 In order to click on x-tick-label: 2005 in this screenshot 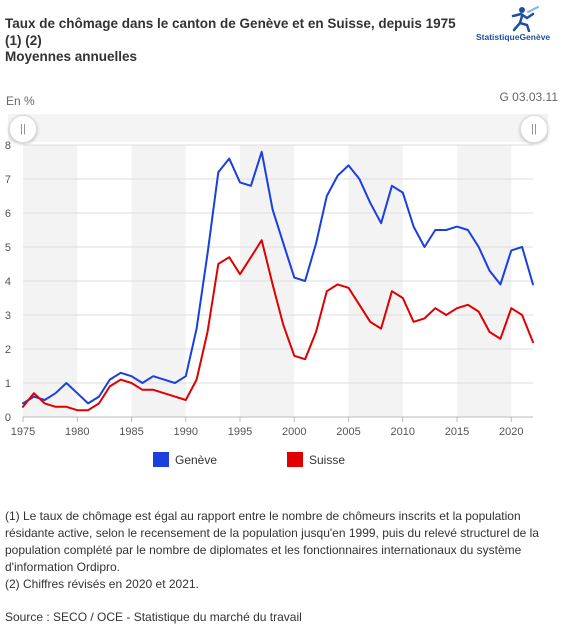, I will do `click(348, 432)`.